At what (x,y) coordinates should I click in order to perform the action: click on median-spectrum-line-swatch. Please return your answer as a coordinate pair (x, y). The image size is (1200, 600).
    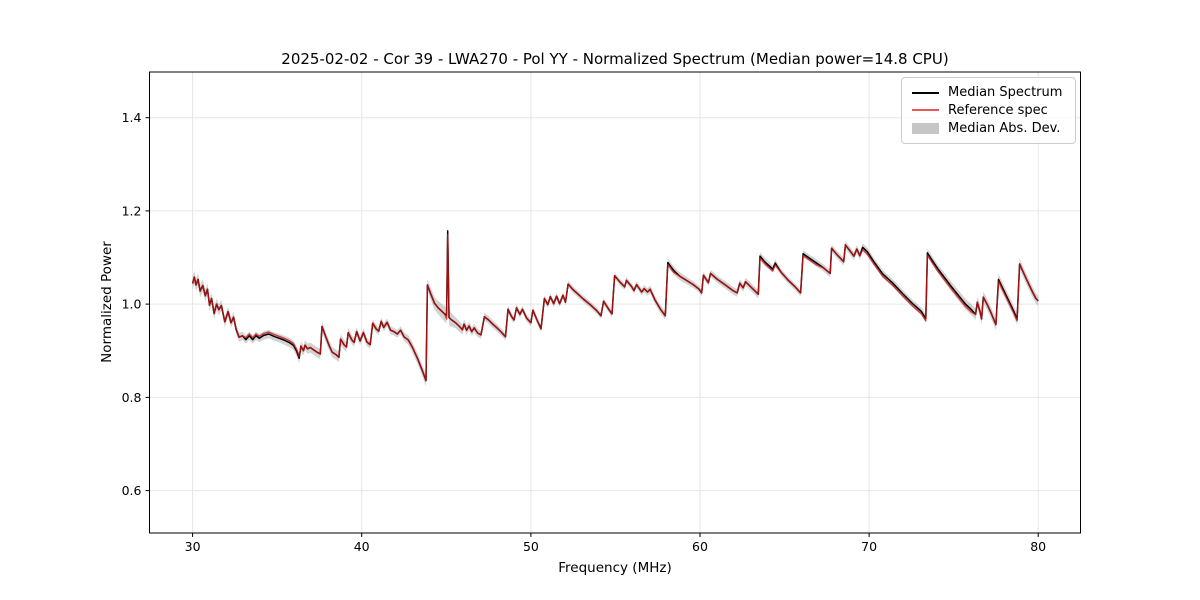
    Looking at the image, I should click on (925, 92).